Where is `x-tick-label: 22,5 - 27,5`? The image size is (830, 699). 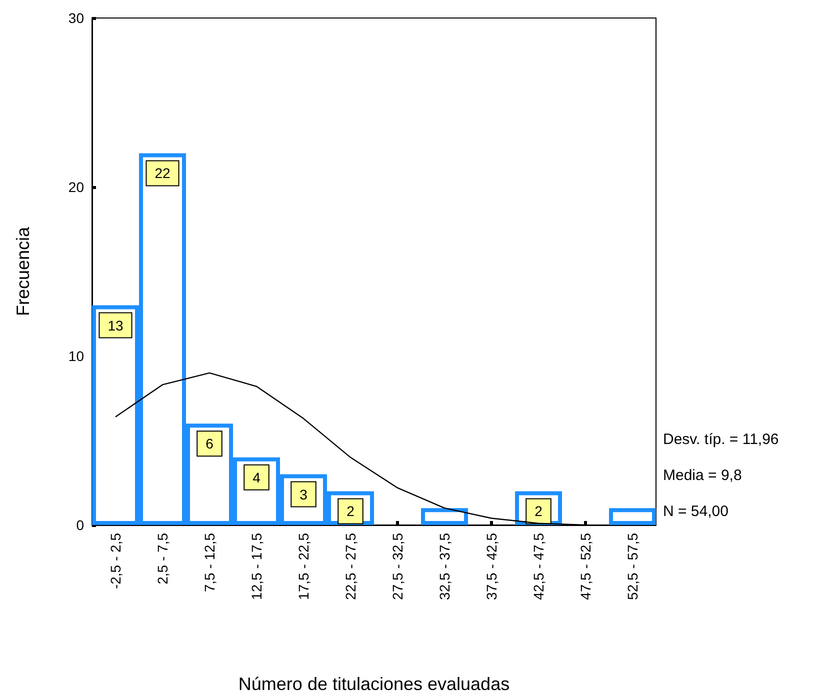 x-tick-label: 22,5 - 27,5 is located at coordinates (350, 566).